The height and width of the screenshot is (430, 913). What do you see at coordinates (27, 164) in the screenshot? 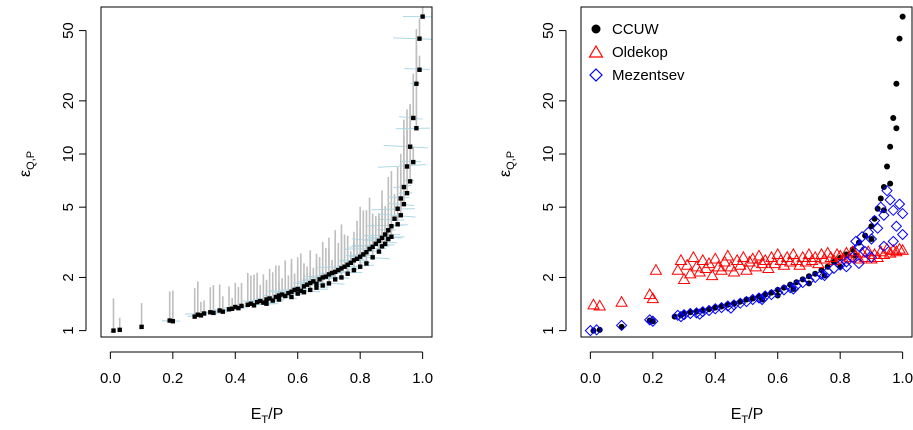
I see `y-axis-title: εQ,P` at bounding box center [27, 164].